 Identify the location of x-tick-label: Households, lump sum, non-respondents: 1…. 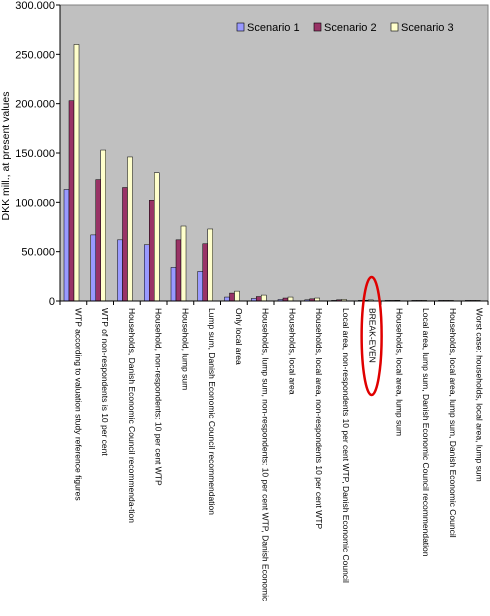
(266, 455).